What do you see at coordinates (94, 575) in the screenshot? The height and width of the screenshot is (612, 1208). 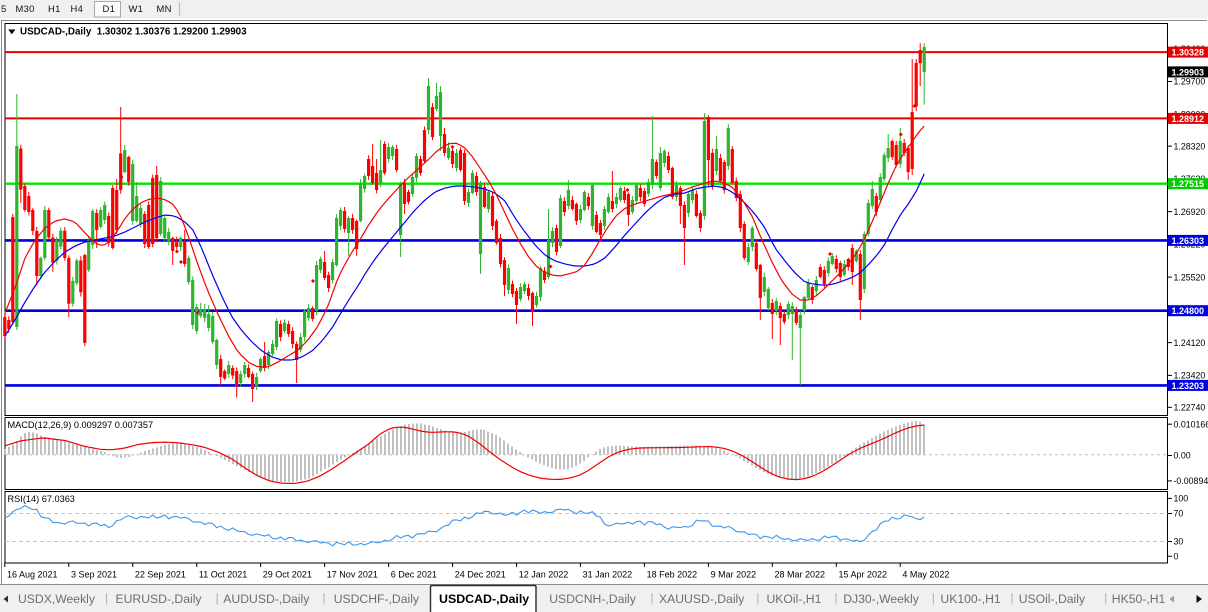 I see `svg-text: 3 Sep 2021` at bounding box center [94, 575].